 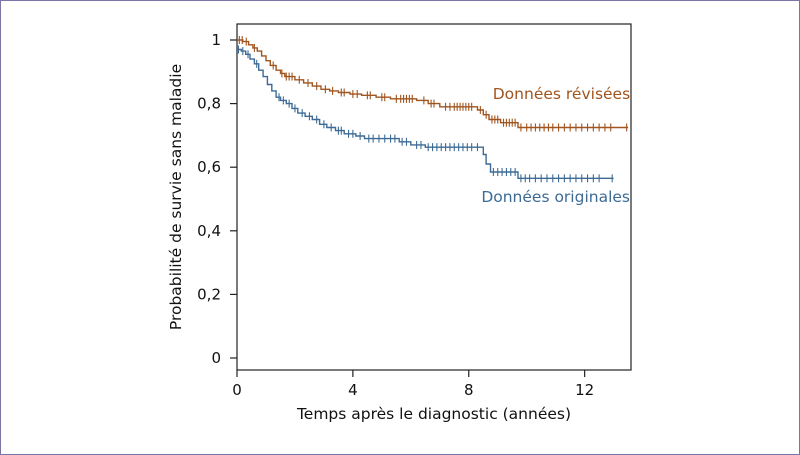 What do you see at coordinates (433, 414) in the screenshot?
I see `x-axis-title: Temps après le diagnostic (années)` at bounding box center [433, 414].